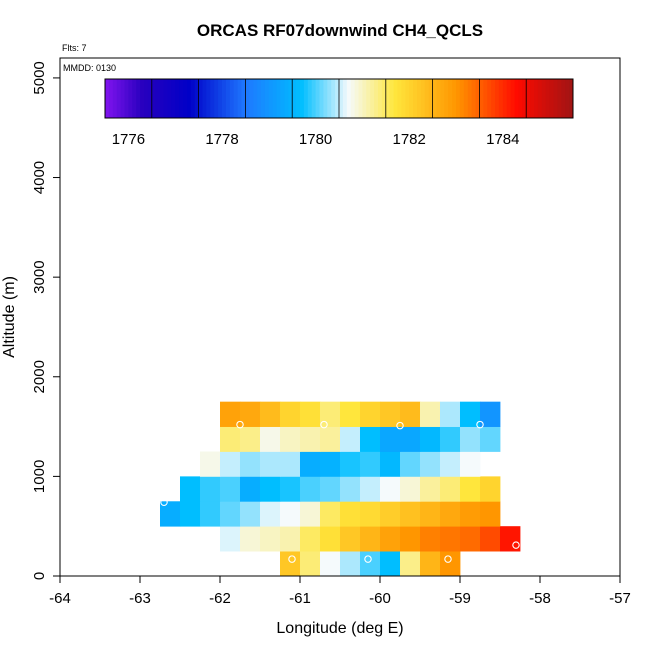  Describe the element at coordinates (89, 68) in the screenshot. I see `mmdd-label: MMDD: 0130` at that location.